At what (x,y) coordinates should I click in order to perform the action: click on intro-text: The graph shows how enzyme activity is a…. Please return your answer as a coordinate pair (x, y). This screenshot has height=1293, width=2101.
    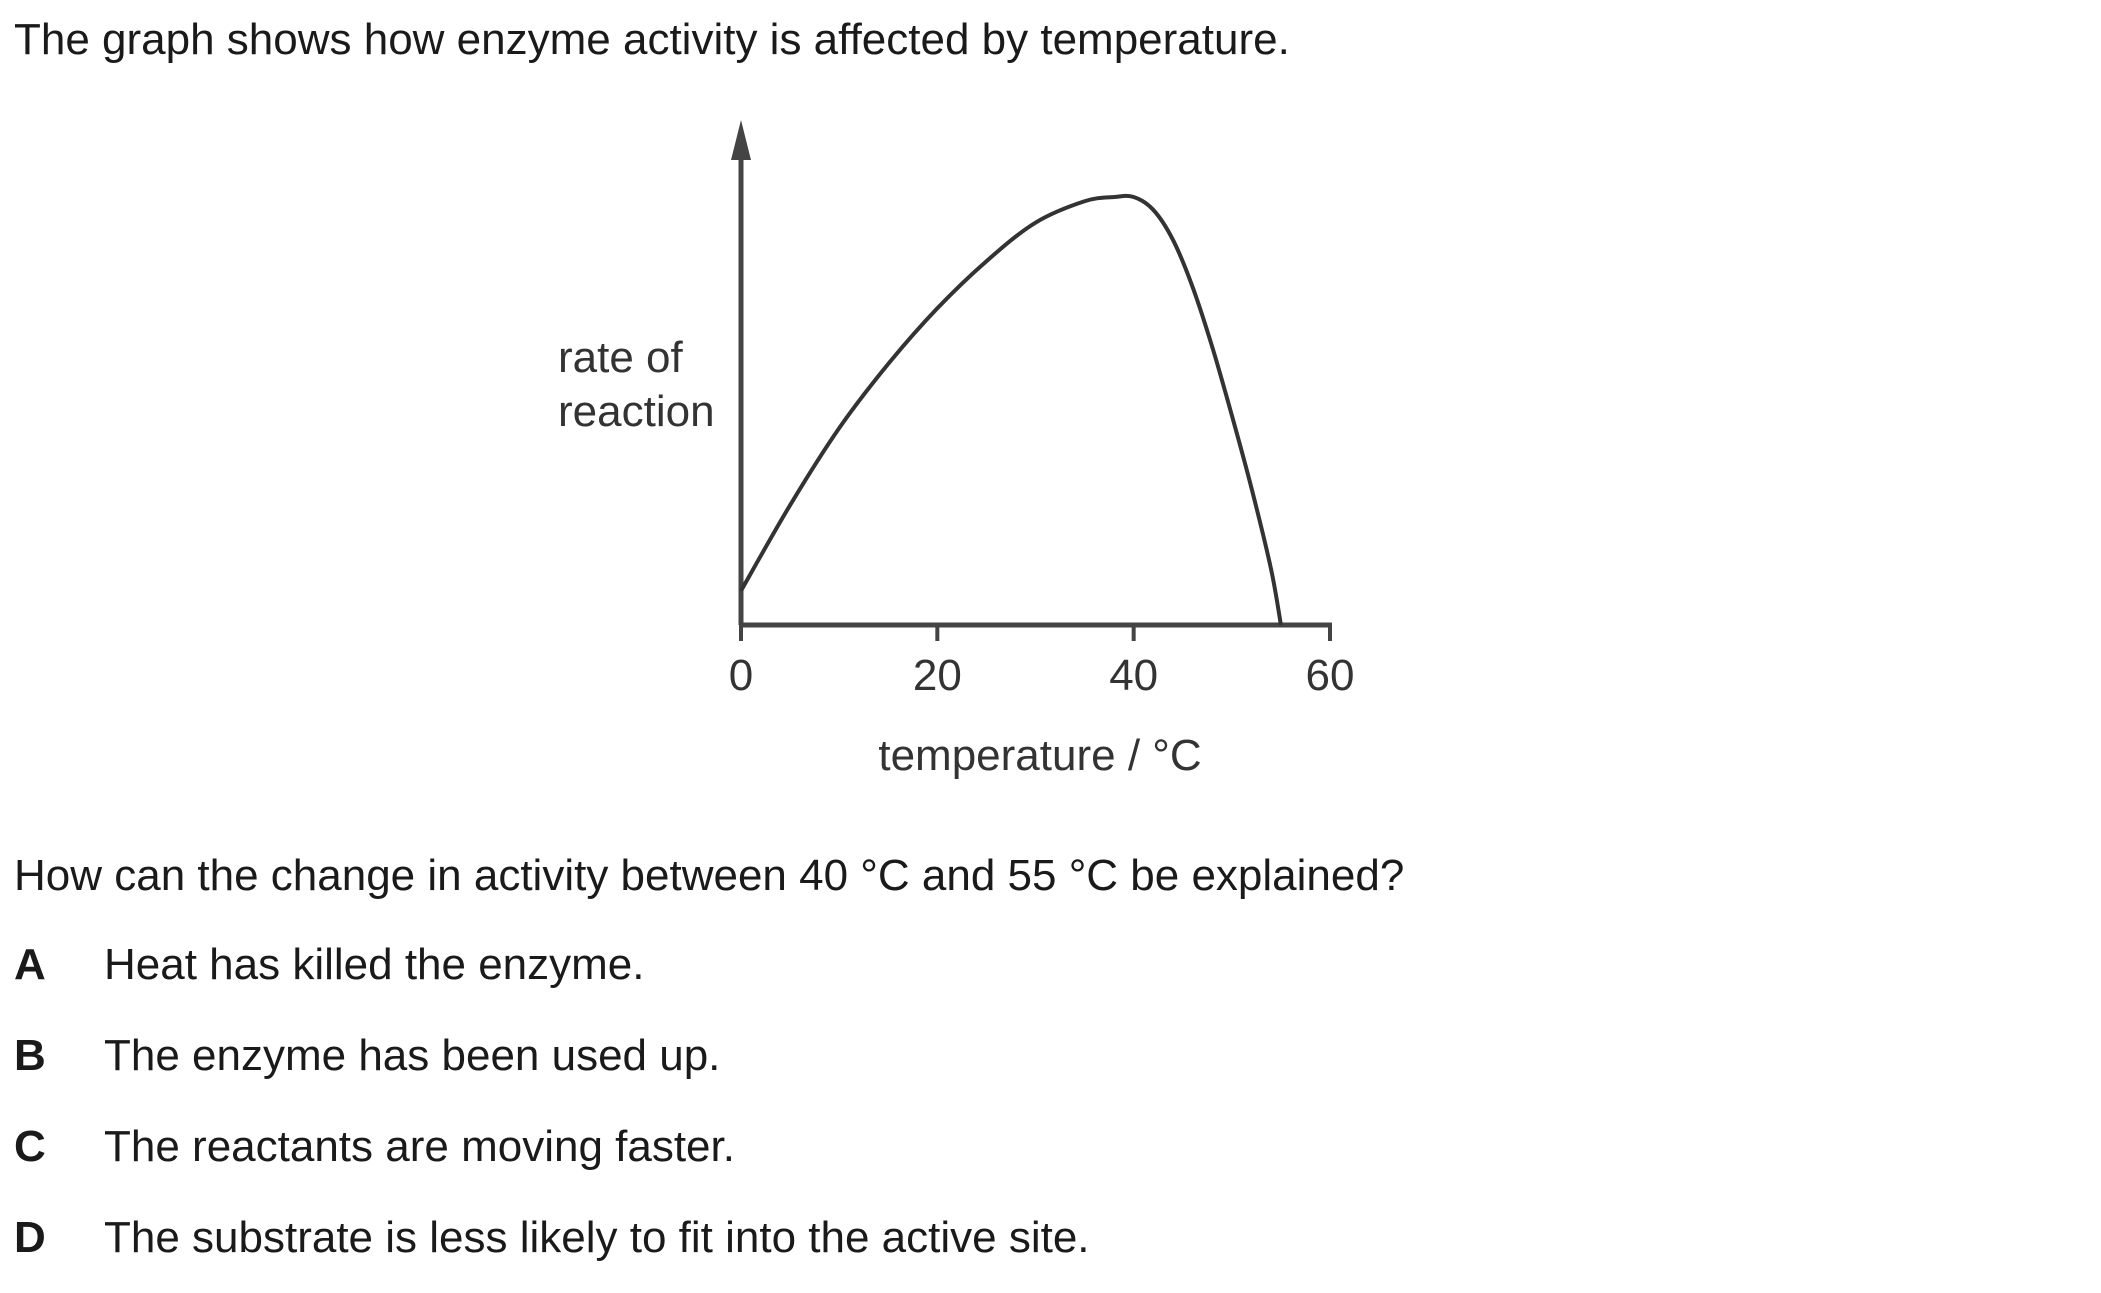
    Looking at the image, I should click on (652, 39).